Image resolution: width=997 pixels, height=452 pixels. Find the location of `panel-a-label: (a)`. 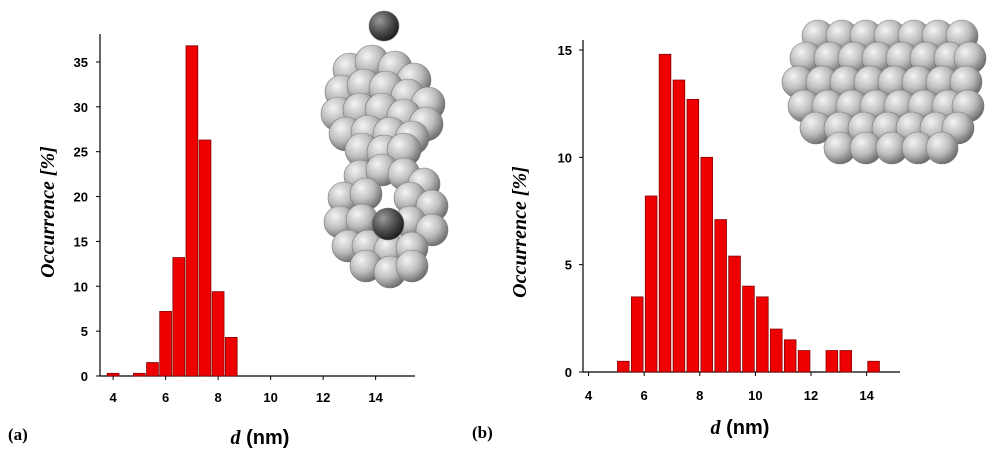

panel-a-label: (a) is located at coordinates (18, 434).